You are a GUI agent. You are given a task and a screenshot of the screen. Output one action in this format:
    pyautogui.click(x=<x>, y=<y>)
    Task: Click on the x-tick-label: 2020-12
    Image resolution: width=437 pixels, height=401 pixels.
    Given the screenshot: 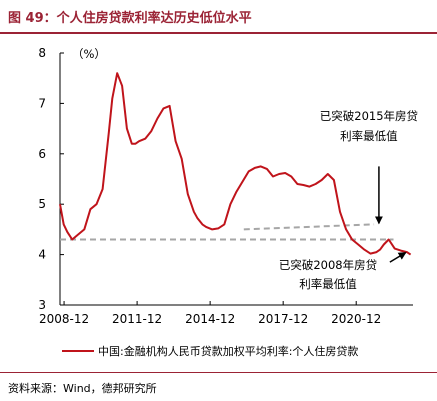 What is the action you would take?
    pyautogui.click(x=356, y=319)
    